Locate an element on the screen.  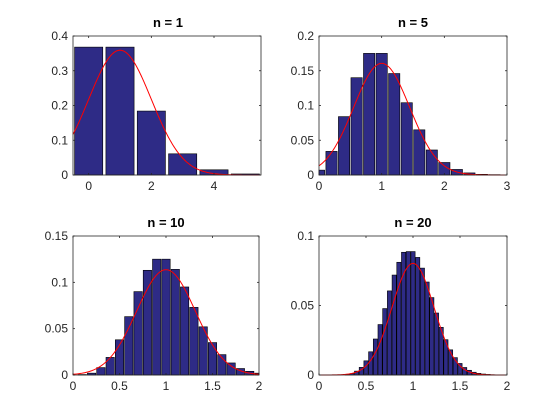
subplot-title: n = 20 is located at coordinates (412, 222).